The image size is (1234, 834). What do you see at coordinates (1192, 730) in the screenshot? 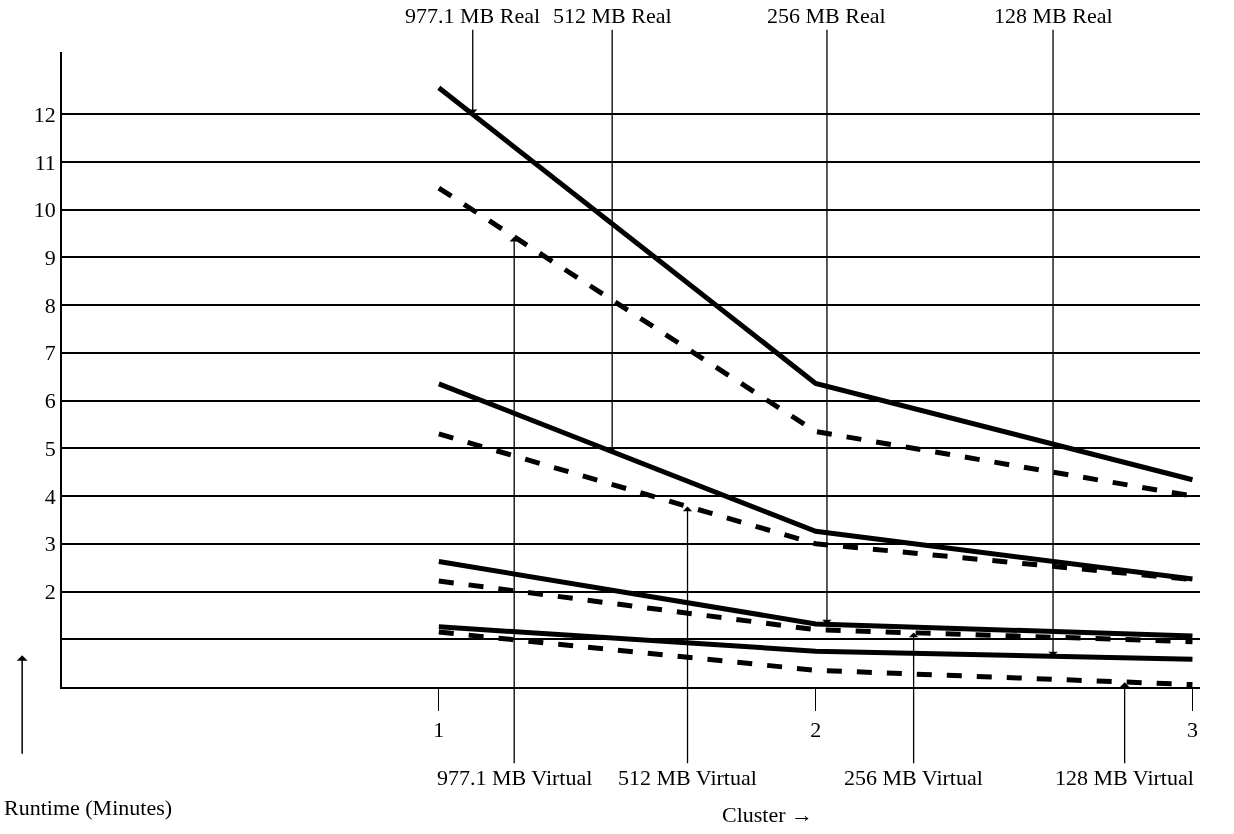
I see `x-tick-label: 3` at bounding box center [1192, 730].